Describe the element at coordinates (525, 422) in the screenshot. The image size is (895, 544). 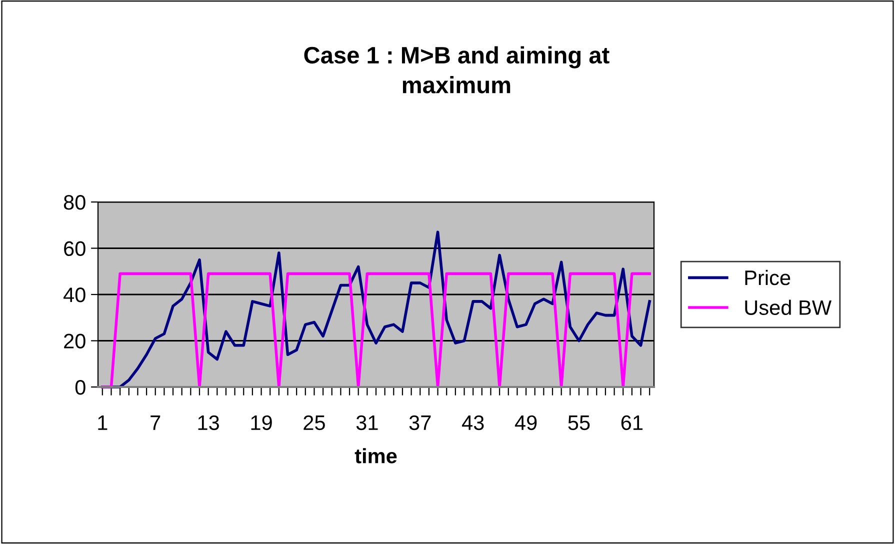
I see `x-tick-label: 49` at that location.